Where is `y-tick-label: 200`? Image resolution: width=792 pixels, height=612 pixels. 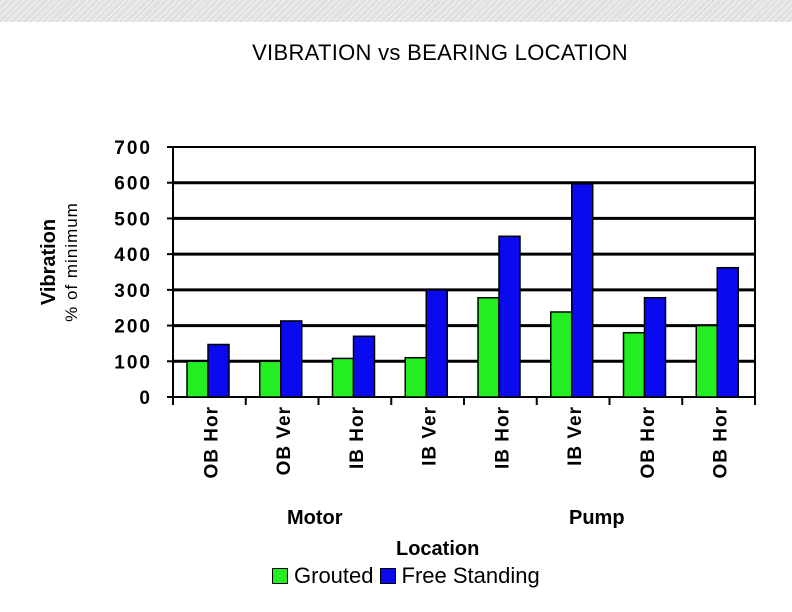
y-tick-label: 200 is located at coordinates (133, 327).